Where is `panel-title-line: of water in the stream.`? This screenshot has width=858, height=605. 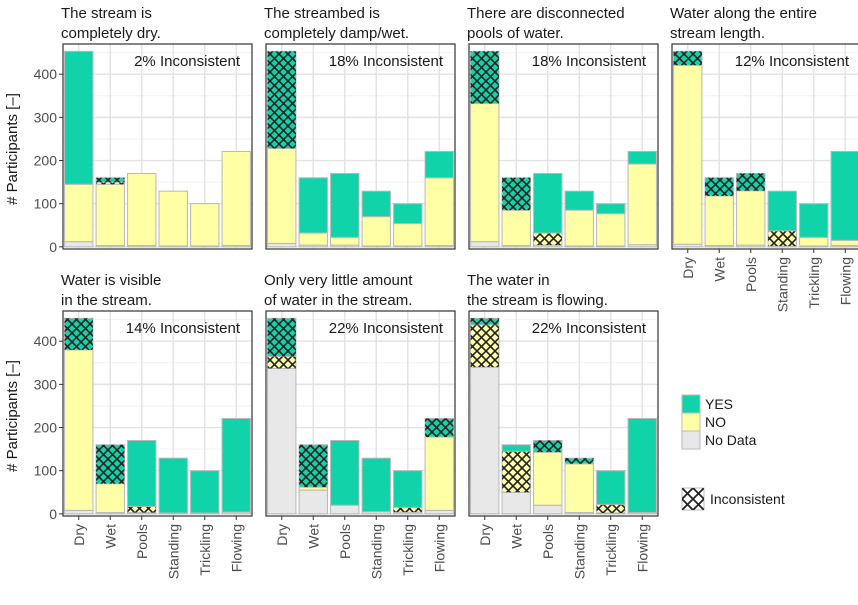 panel-title-line: of water in the stream. is located at coordinates (338, 300).